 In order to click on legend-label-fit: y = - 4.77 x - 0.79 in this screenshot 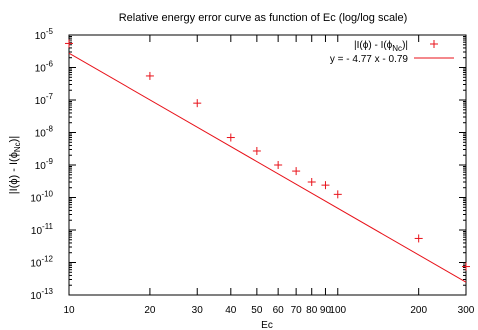, I will do `click(369, 59)`.